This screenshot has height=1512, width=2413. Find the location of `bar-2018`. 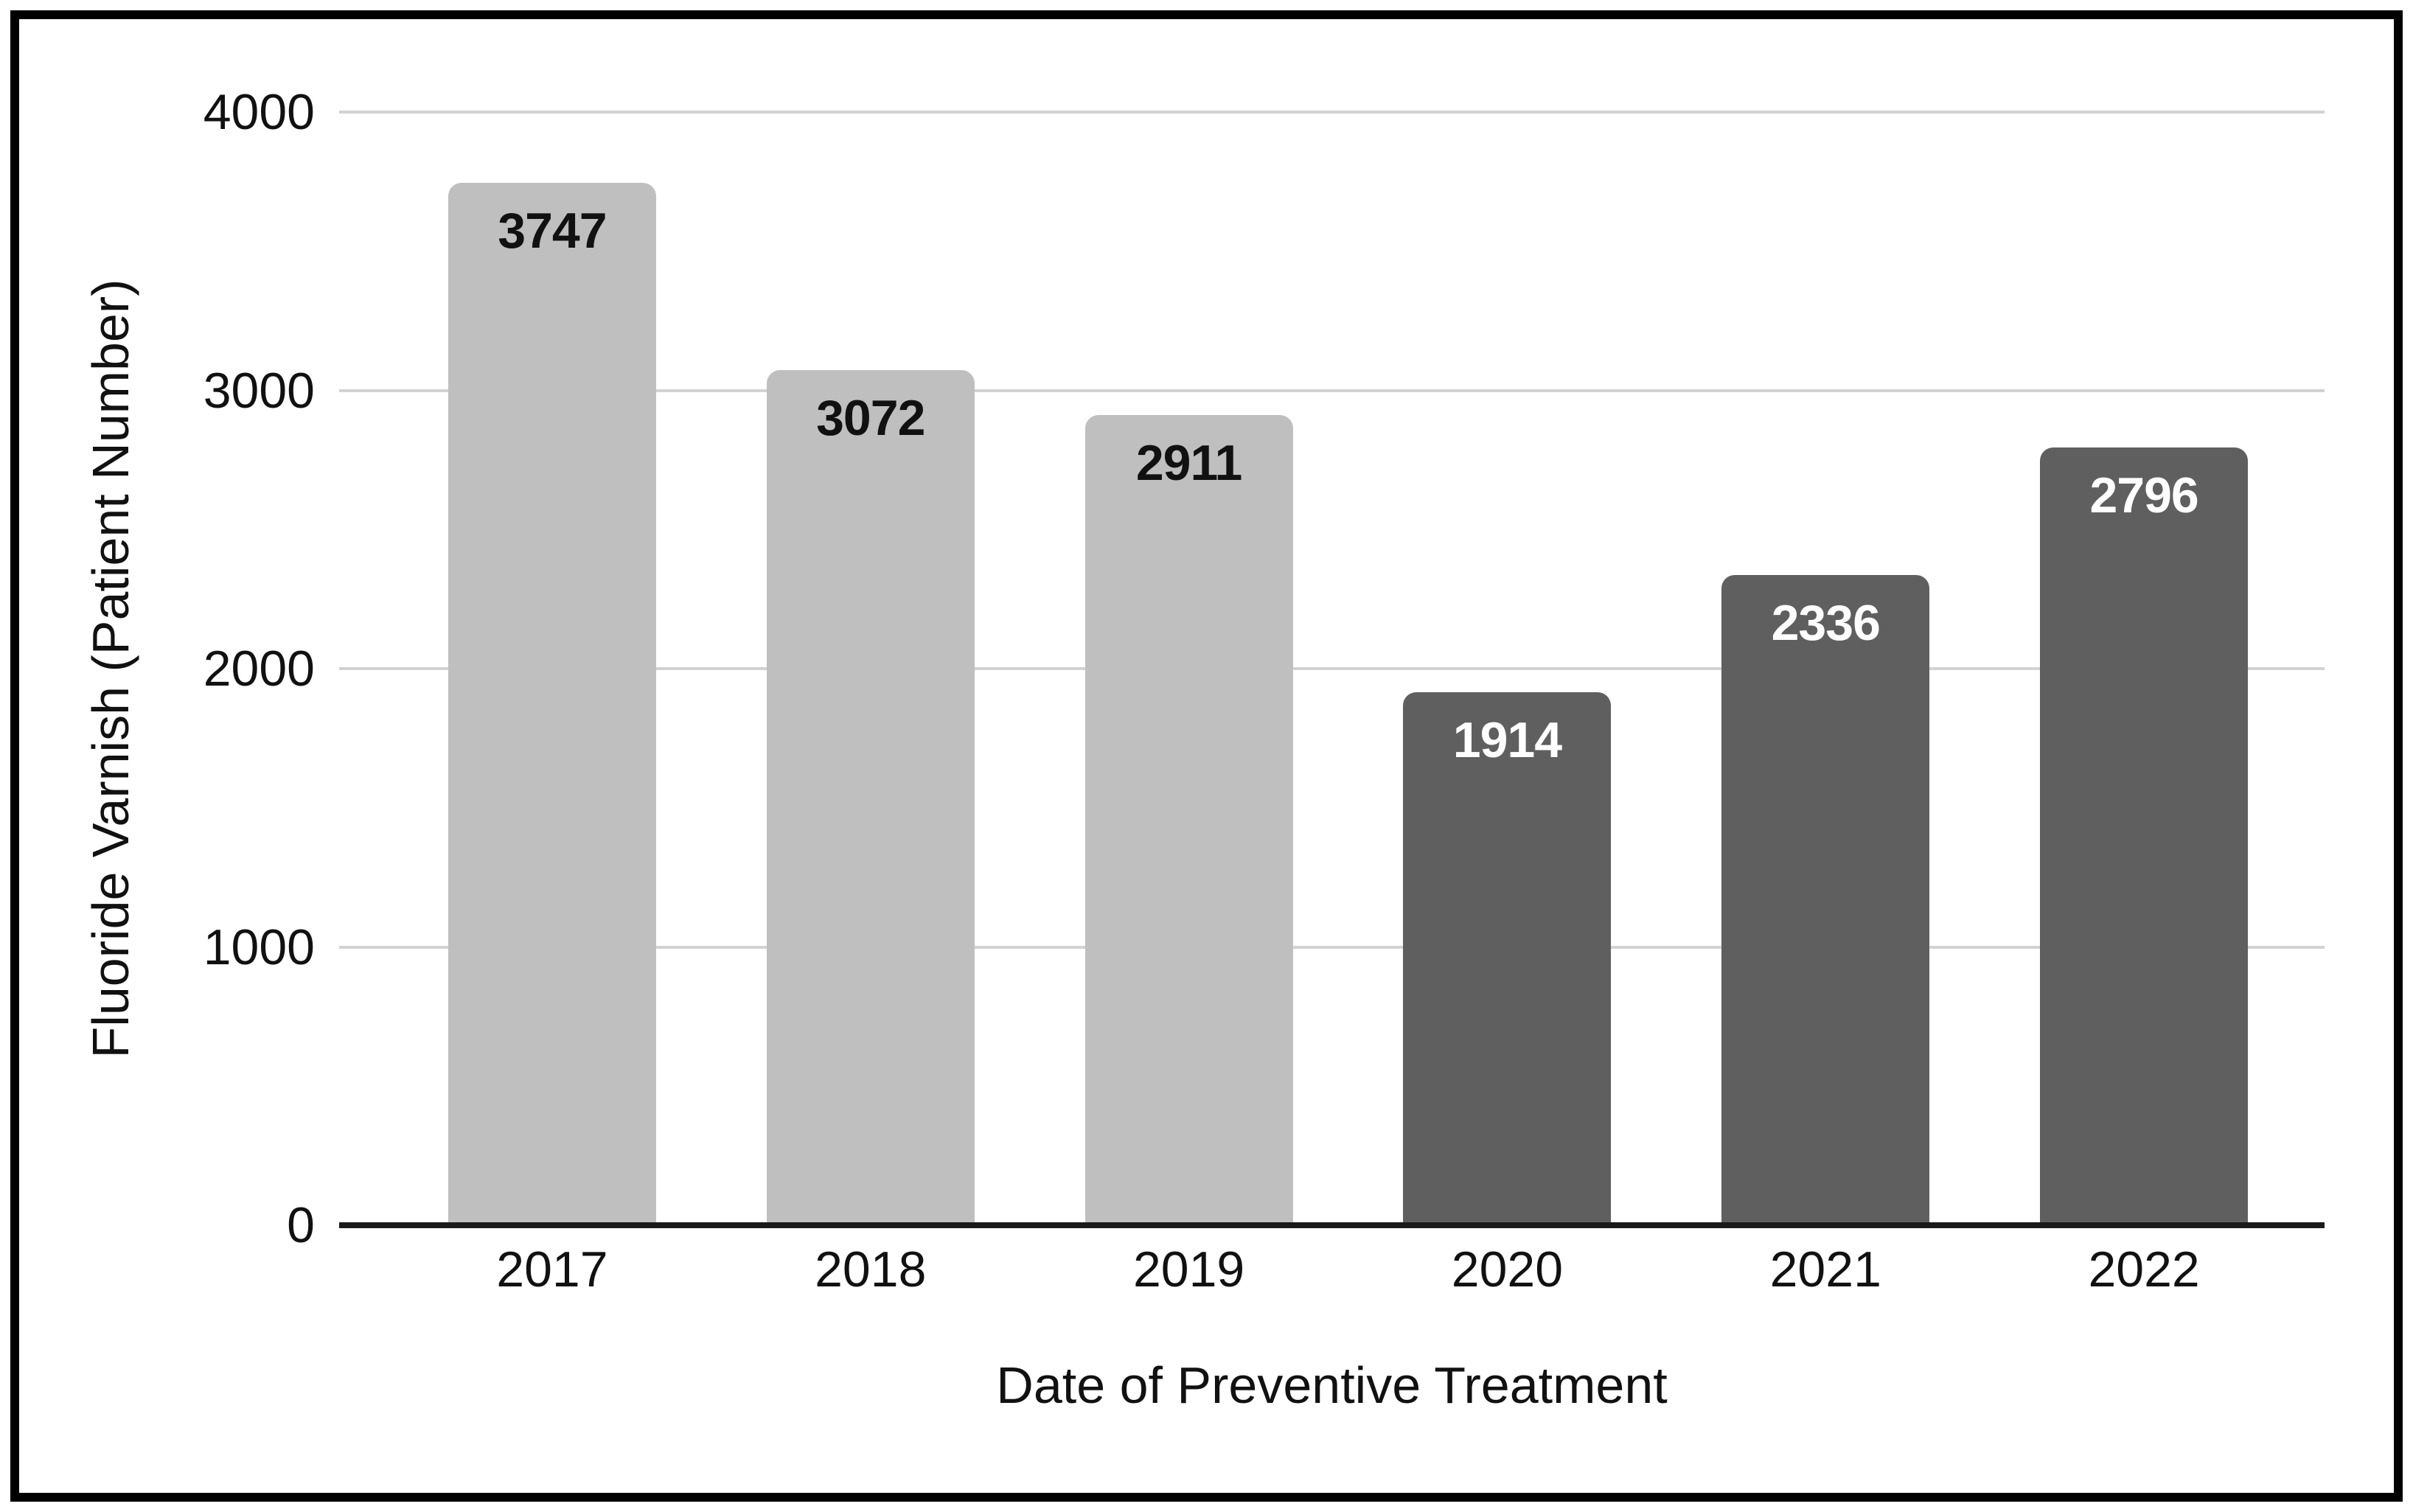

bar-2018 is located at coordinates (870, 797).